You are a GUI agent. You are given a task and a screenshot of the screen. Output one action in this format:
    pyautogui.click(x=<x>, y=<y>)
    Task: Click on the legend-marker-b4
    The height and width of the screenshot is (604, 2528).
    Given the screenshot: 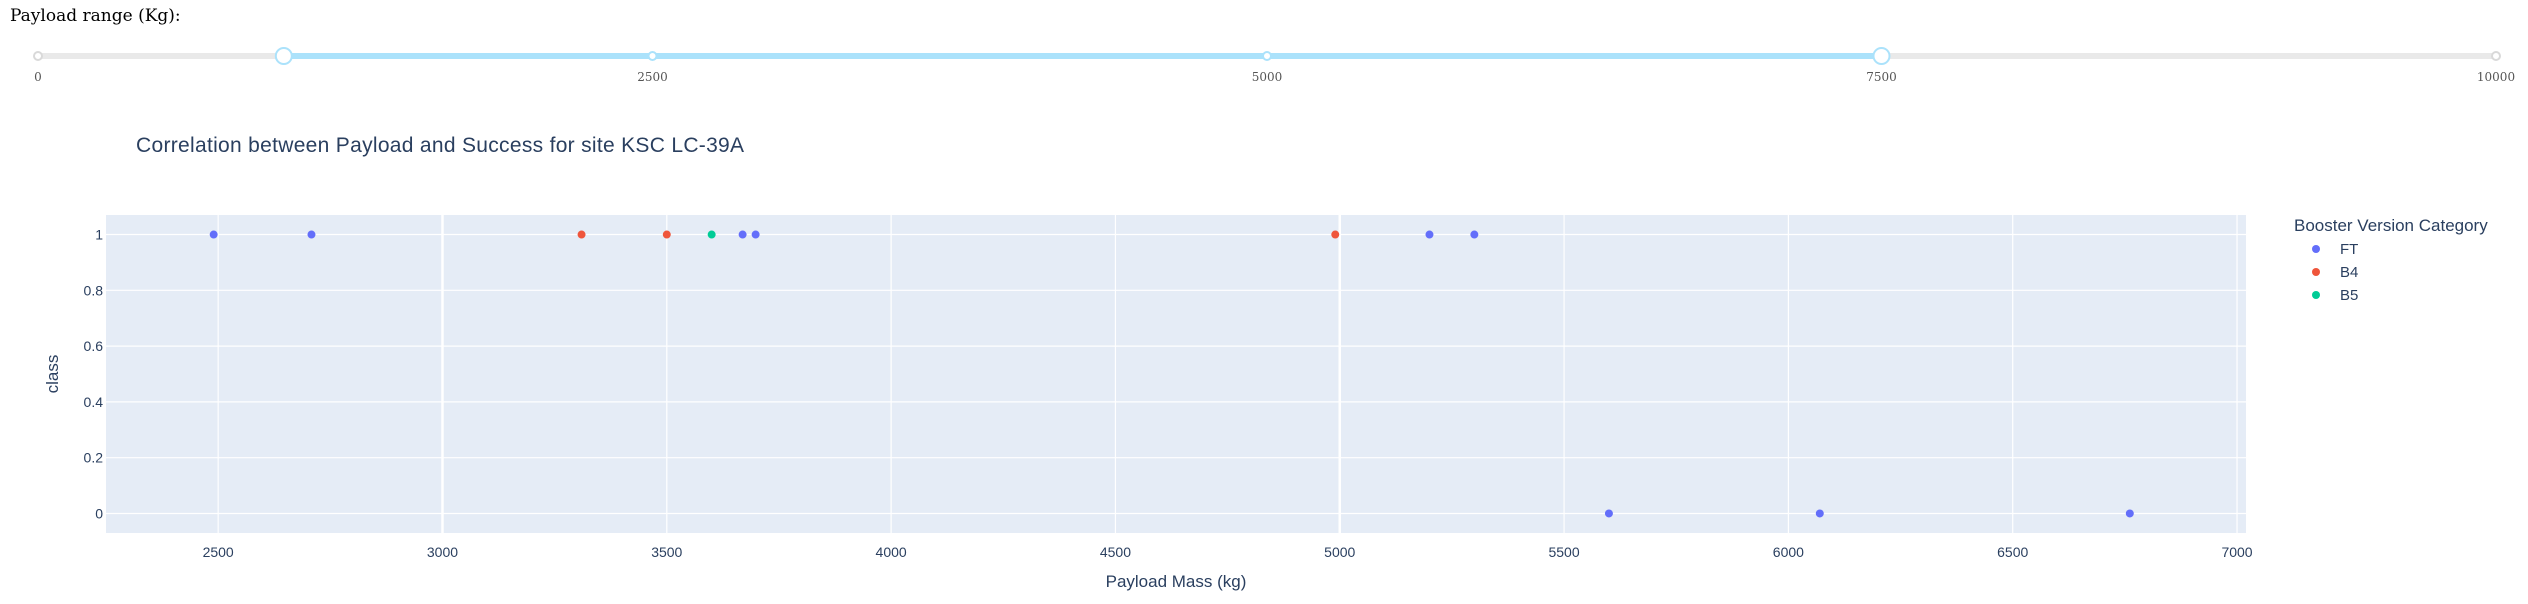 What is the action you would take?
    pyautogui.click(x=2316, y=272)
    